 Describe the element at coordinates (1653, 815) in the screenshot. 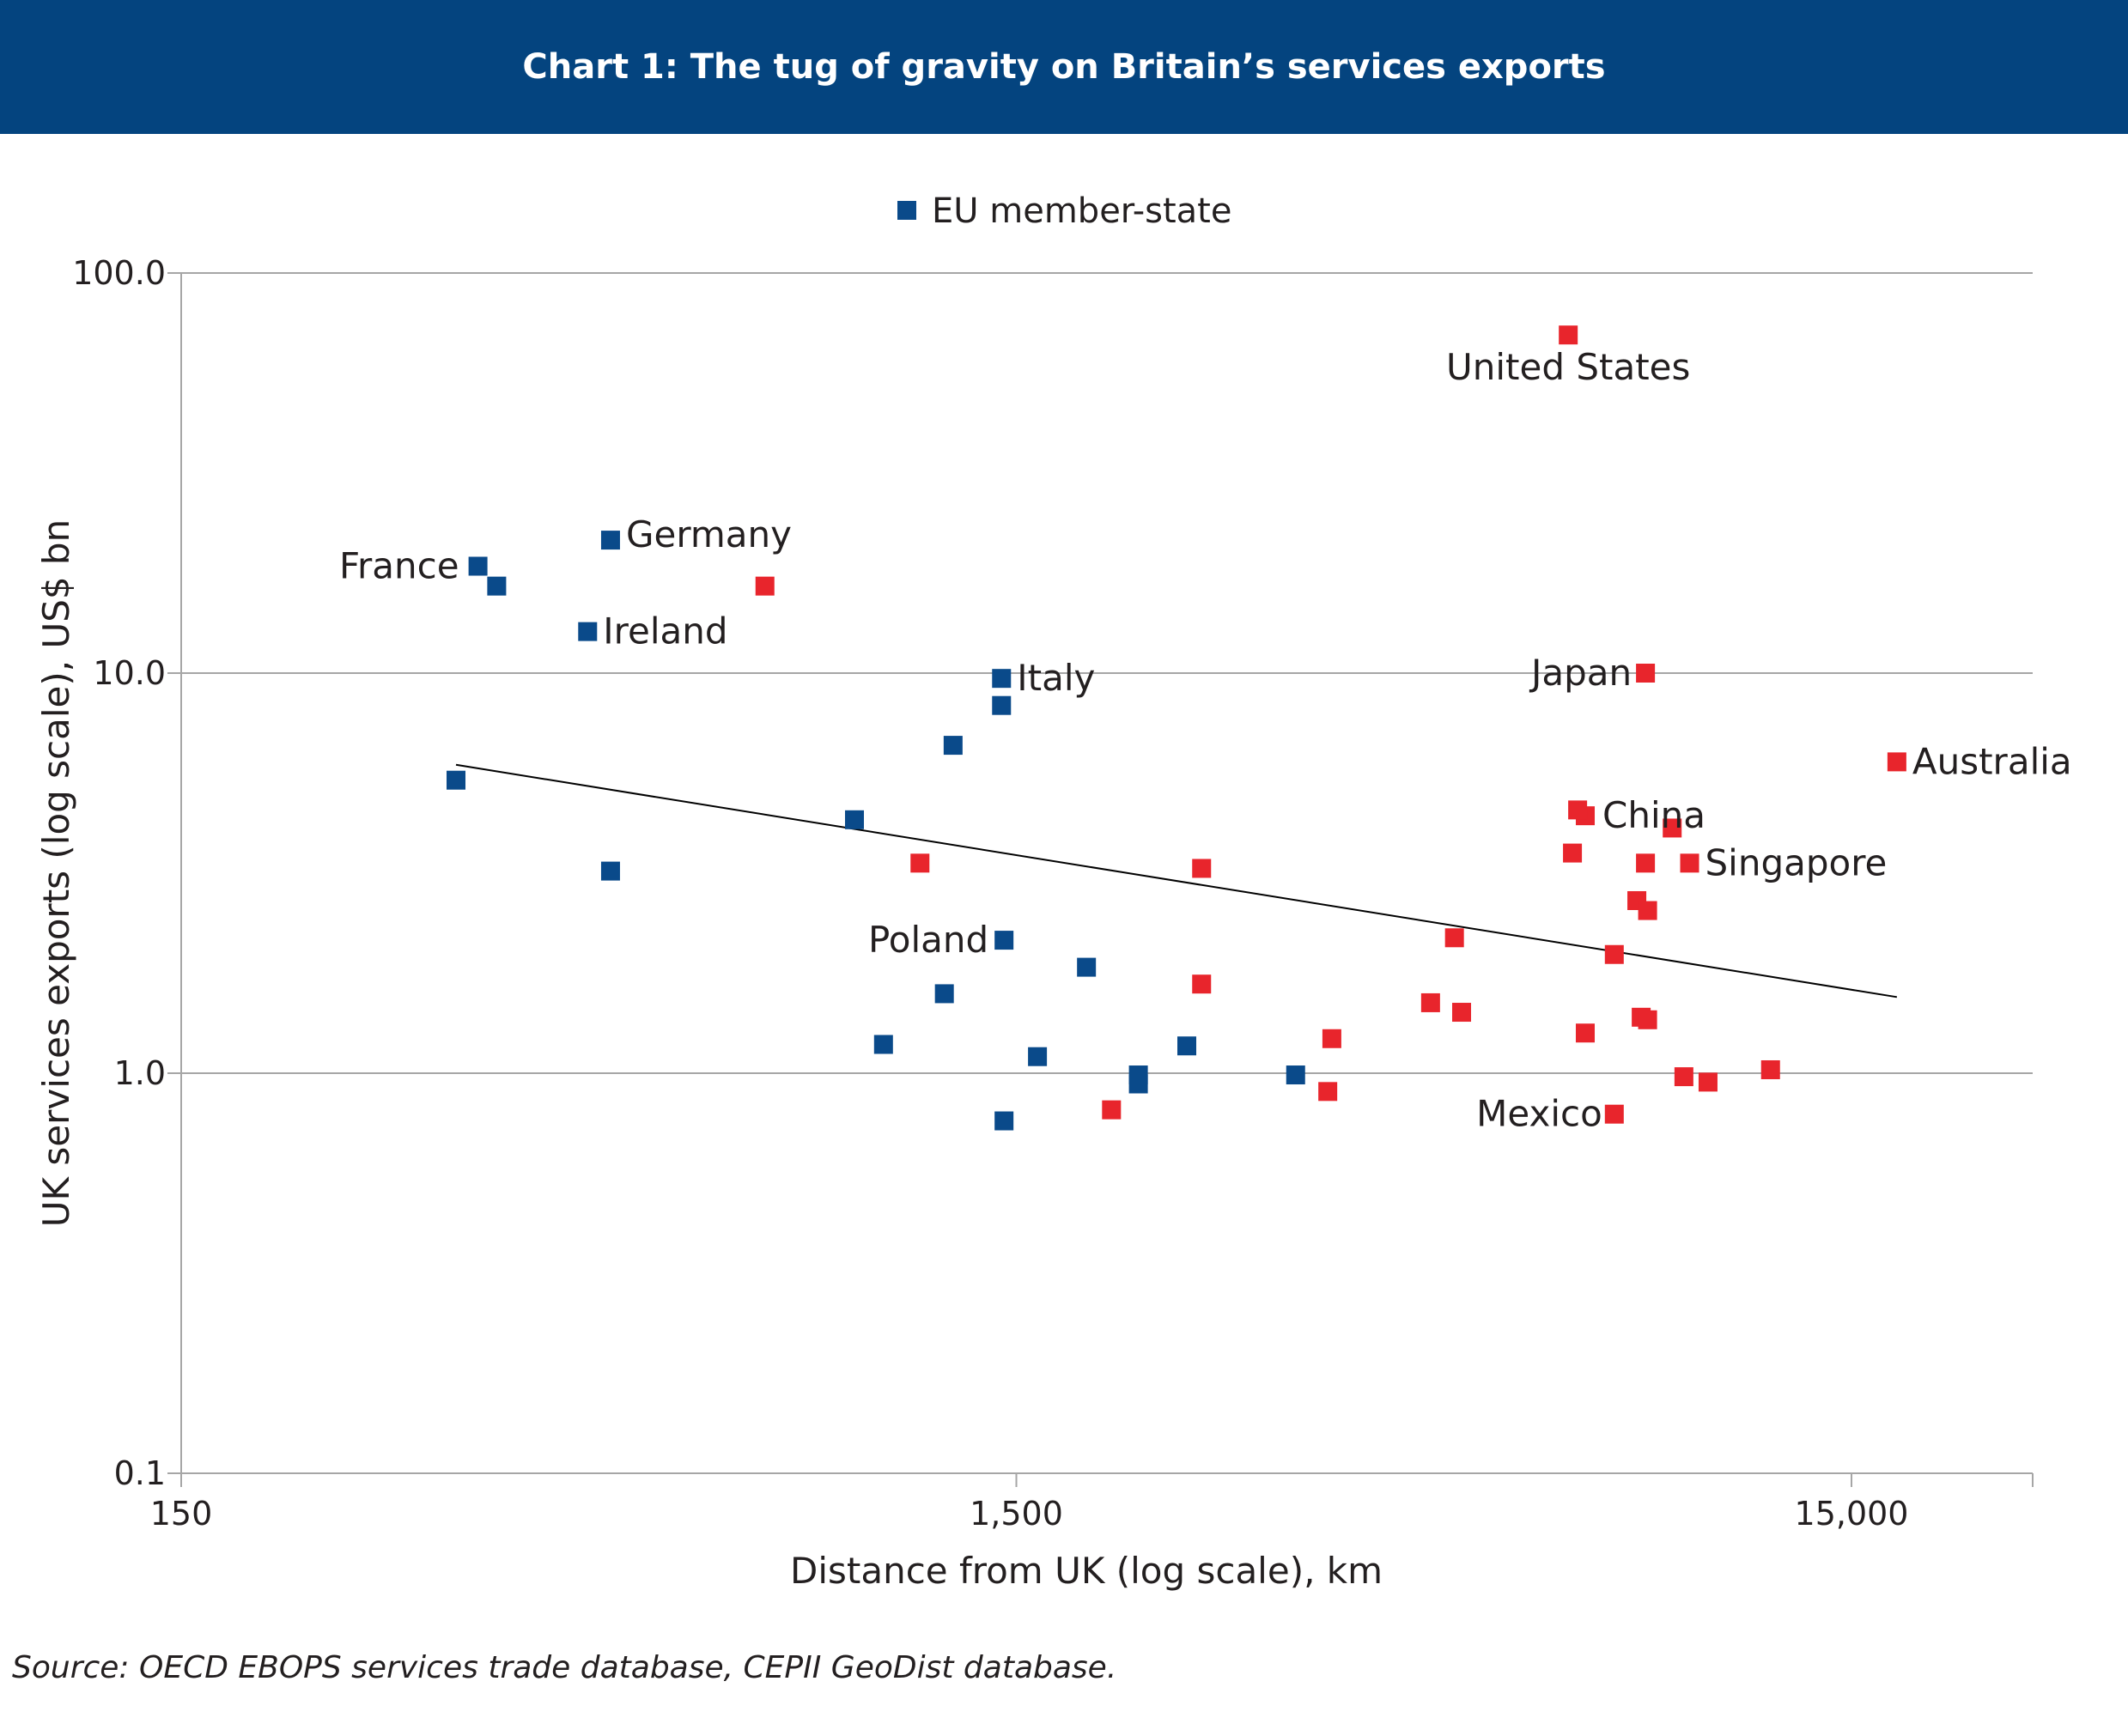

I see `point-label: China` at that location.